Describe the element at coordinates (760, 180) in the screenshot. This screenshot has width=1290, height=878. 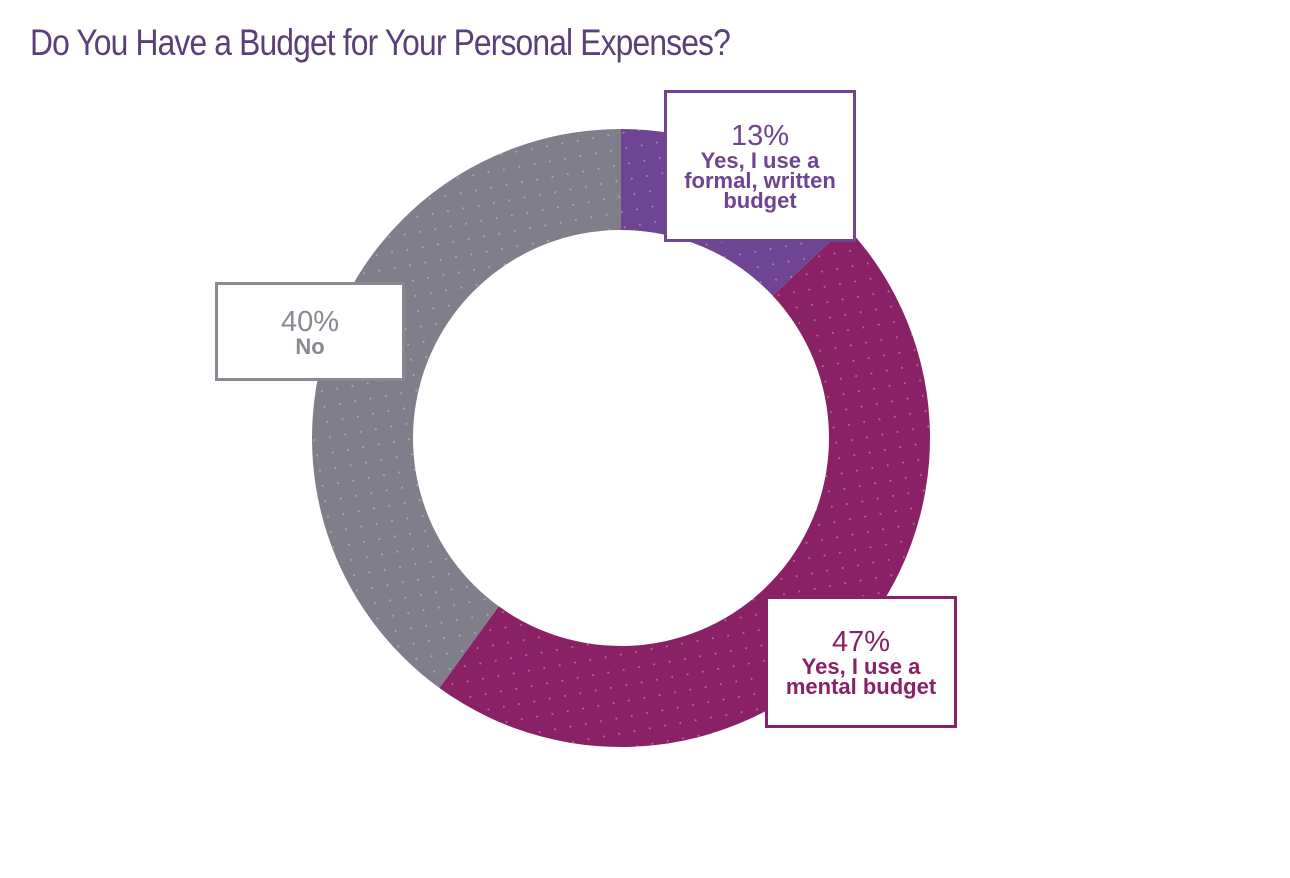
I see `slice-category-label: Yes, I use a formal, written budget` at that location.